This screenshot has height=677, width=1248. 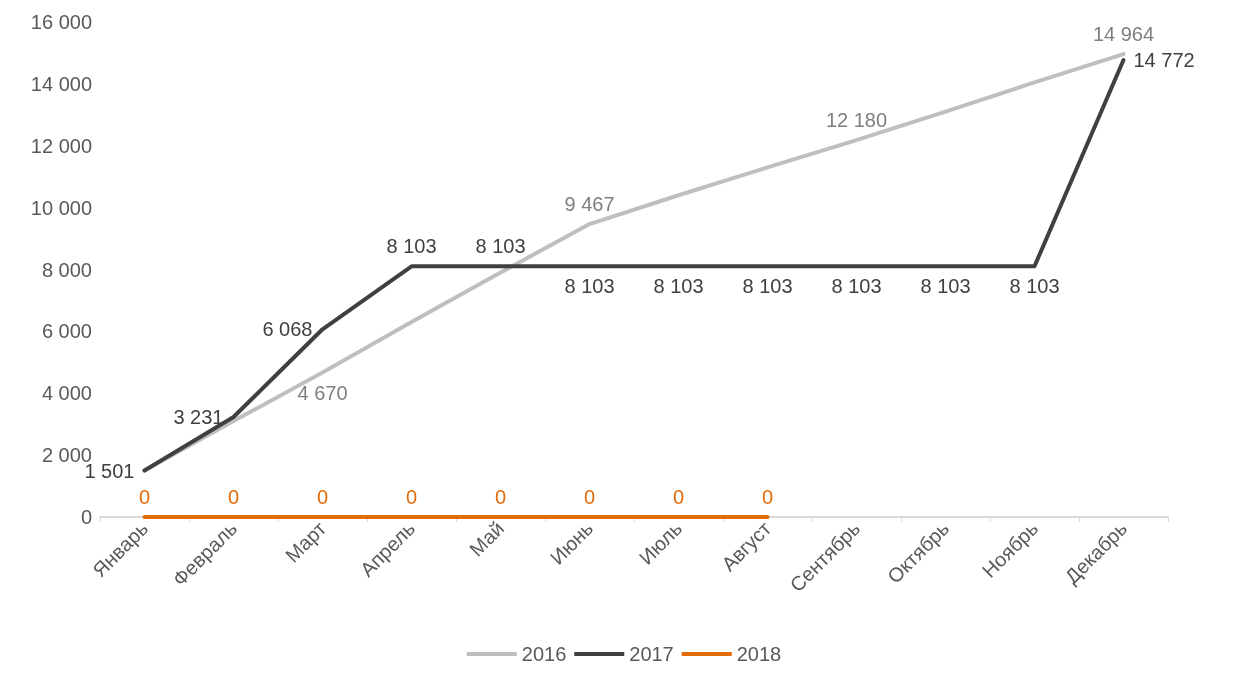 What do you see at coordinates (86, 517) in the screenshot?
I see `y-tick-label: 0` at bounding box center [86, 517].